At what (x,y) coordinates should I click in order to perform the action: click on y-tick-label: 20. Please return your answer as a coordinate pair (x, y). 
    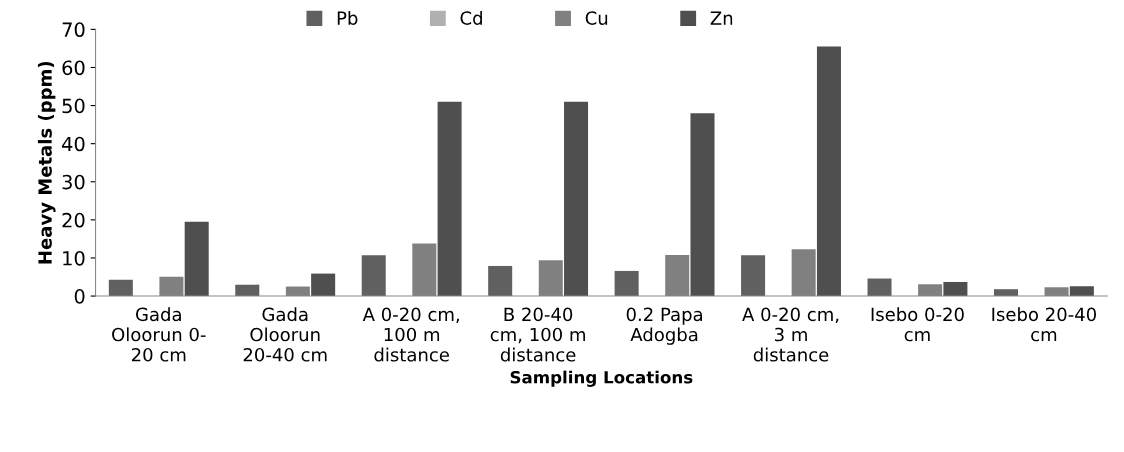
    Looking at the image, I should click on (73, 220).